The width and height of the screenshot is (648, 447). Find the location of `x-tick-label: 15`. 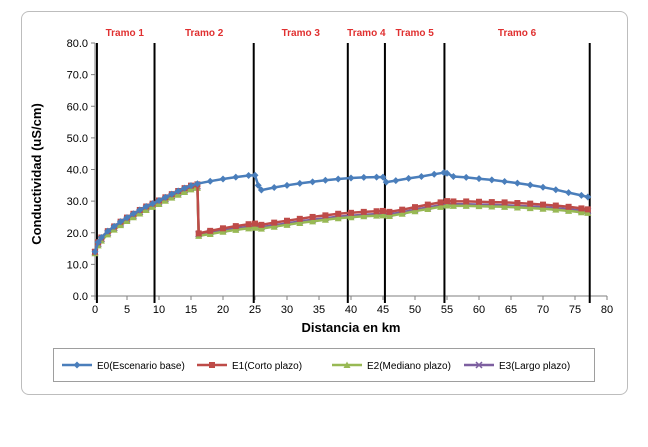

x-tick-label: 15 is located at coordinates (191, 310).